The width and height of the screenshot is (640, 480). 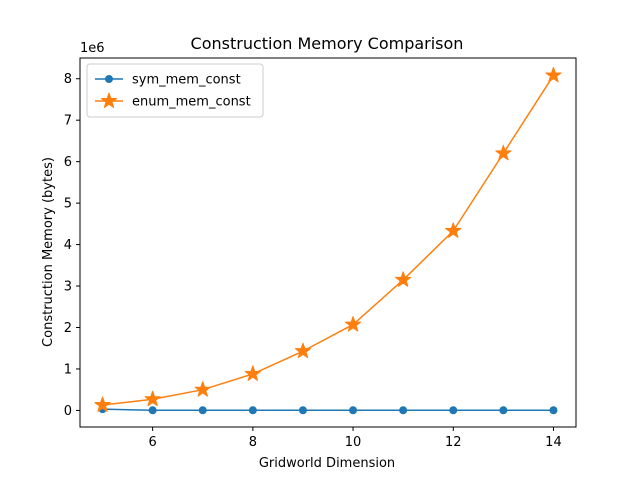 I want to click on y-tick-label: 1, so click(x=68, y=369).